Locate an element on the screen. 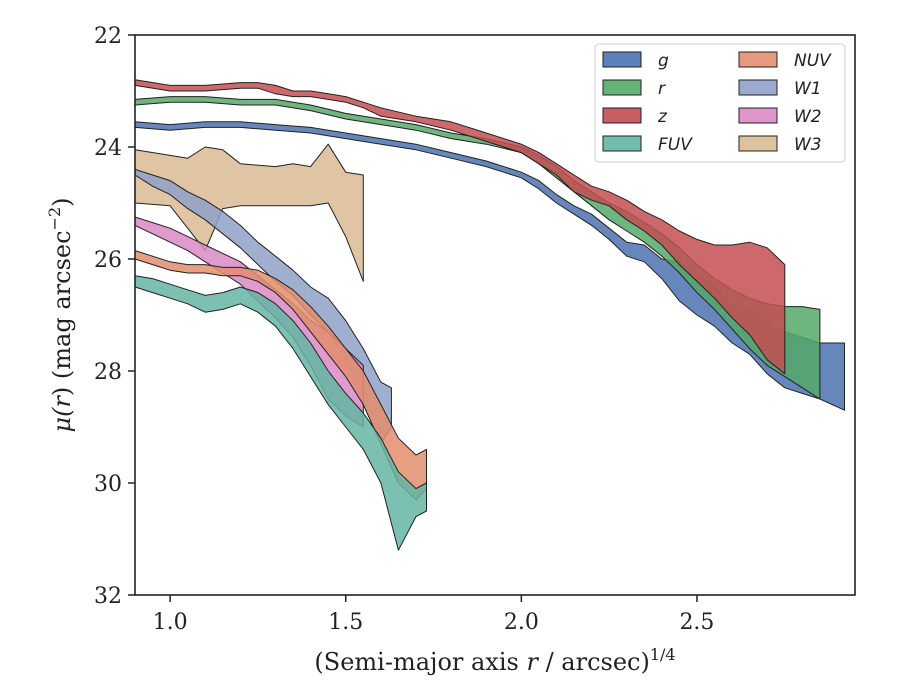 Image resolution: width=900 pixels, height=700 pixels. legend-label-w3: W3 is located at coordinates (808, 145).